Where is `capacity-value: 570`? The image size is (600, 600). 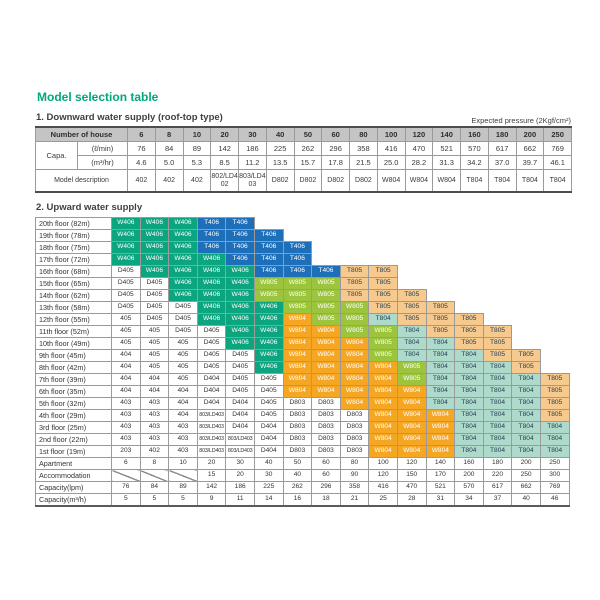
capacity-value: 570 is located at coordinates (474, 148).